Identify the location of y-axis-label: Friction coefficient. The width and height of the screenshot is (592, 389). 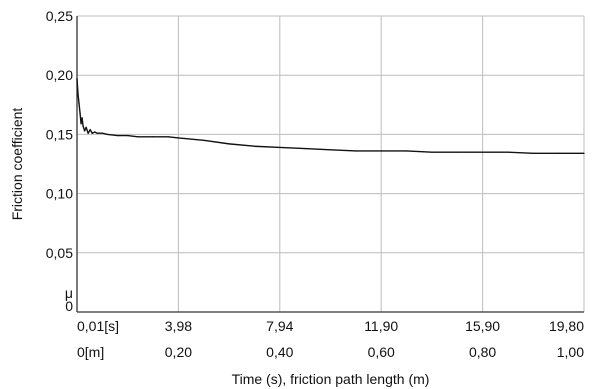
(17, 164).